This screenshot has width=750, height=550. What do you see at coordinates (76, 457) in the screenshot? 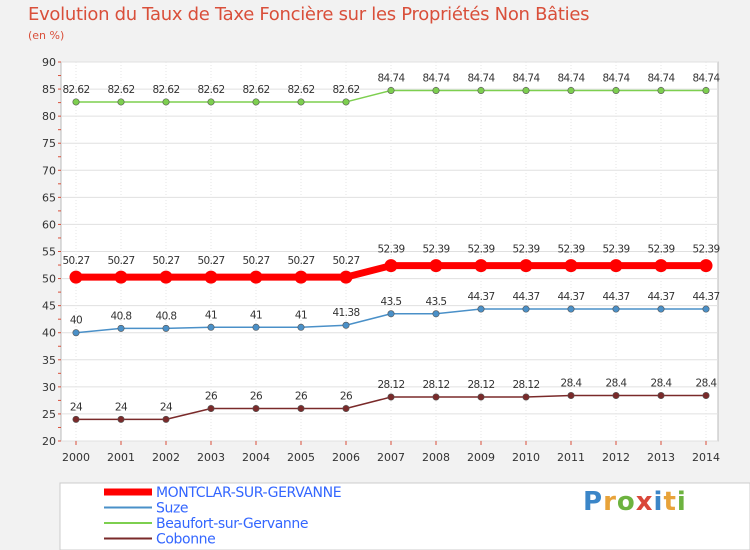
I see `x-tick-label: 2000` at bounding box center [76, 457].